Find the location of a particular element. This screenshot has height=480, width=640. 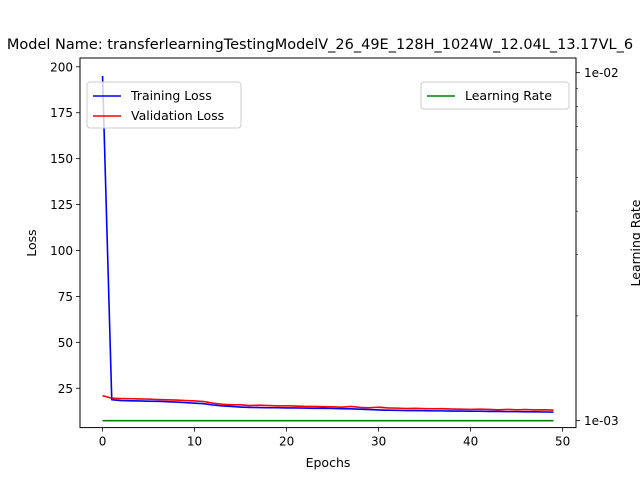

y-tick-label: 25 is located at coordinates (65, 389).